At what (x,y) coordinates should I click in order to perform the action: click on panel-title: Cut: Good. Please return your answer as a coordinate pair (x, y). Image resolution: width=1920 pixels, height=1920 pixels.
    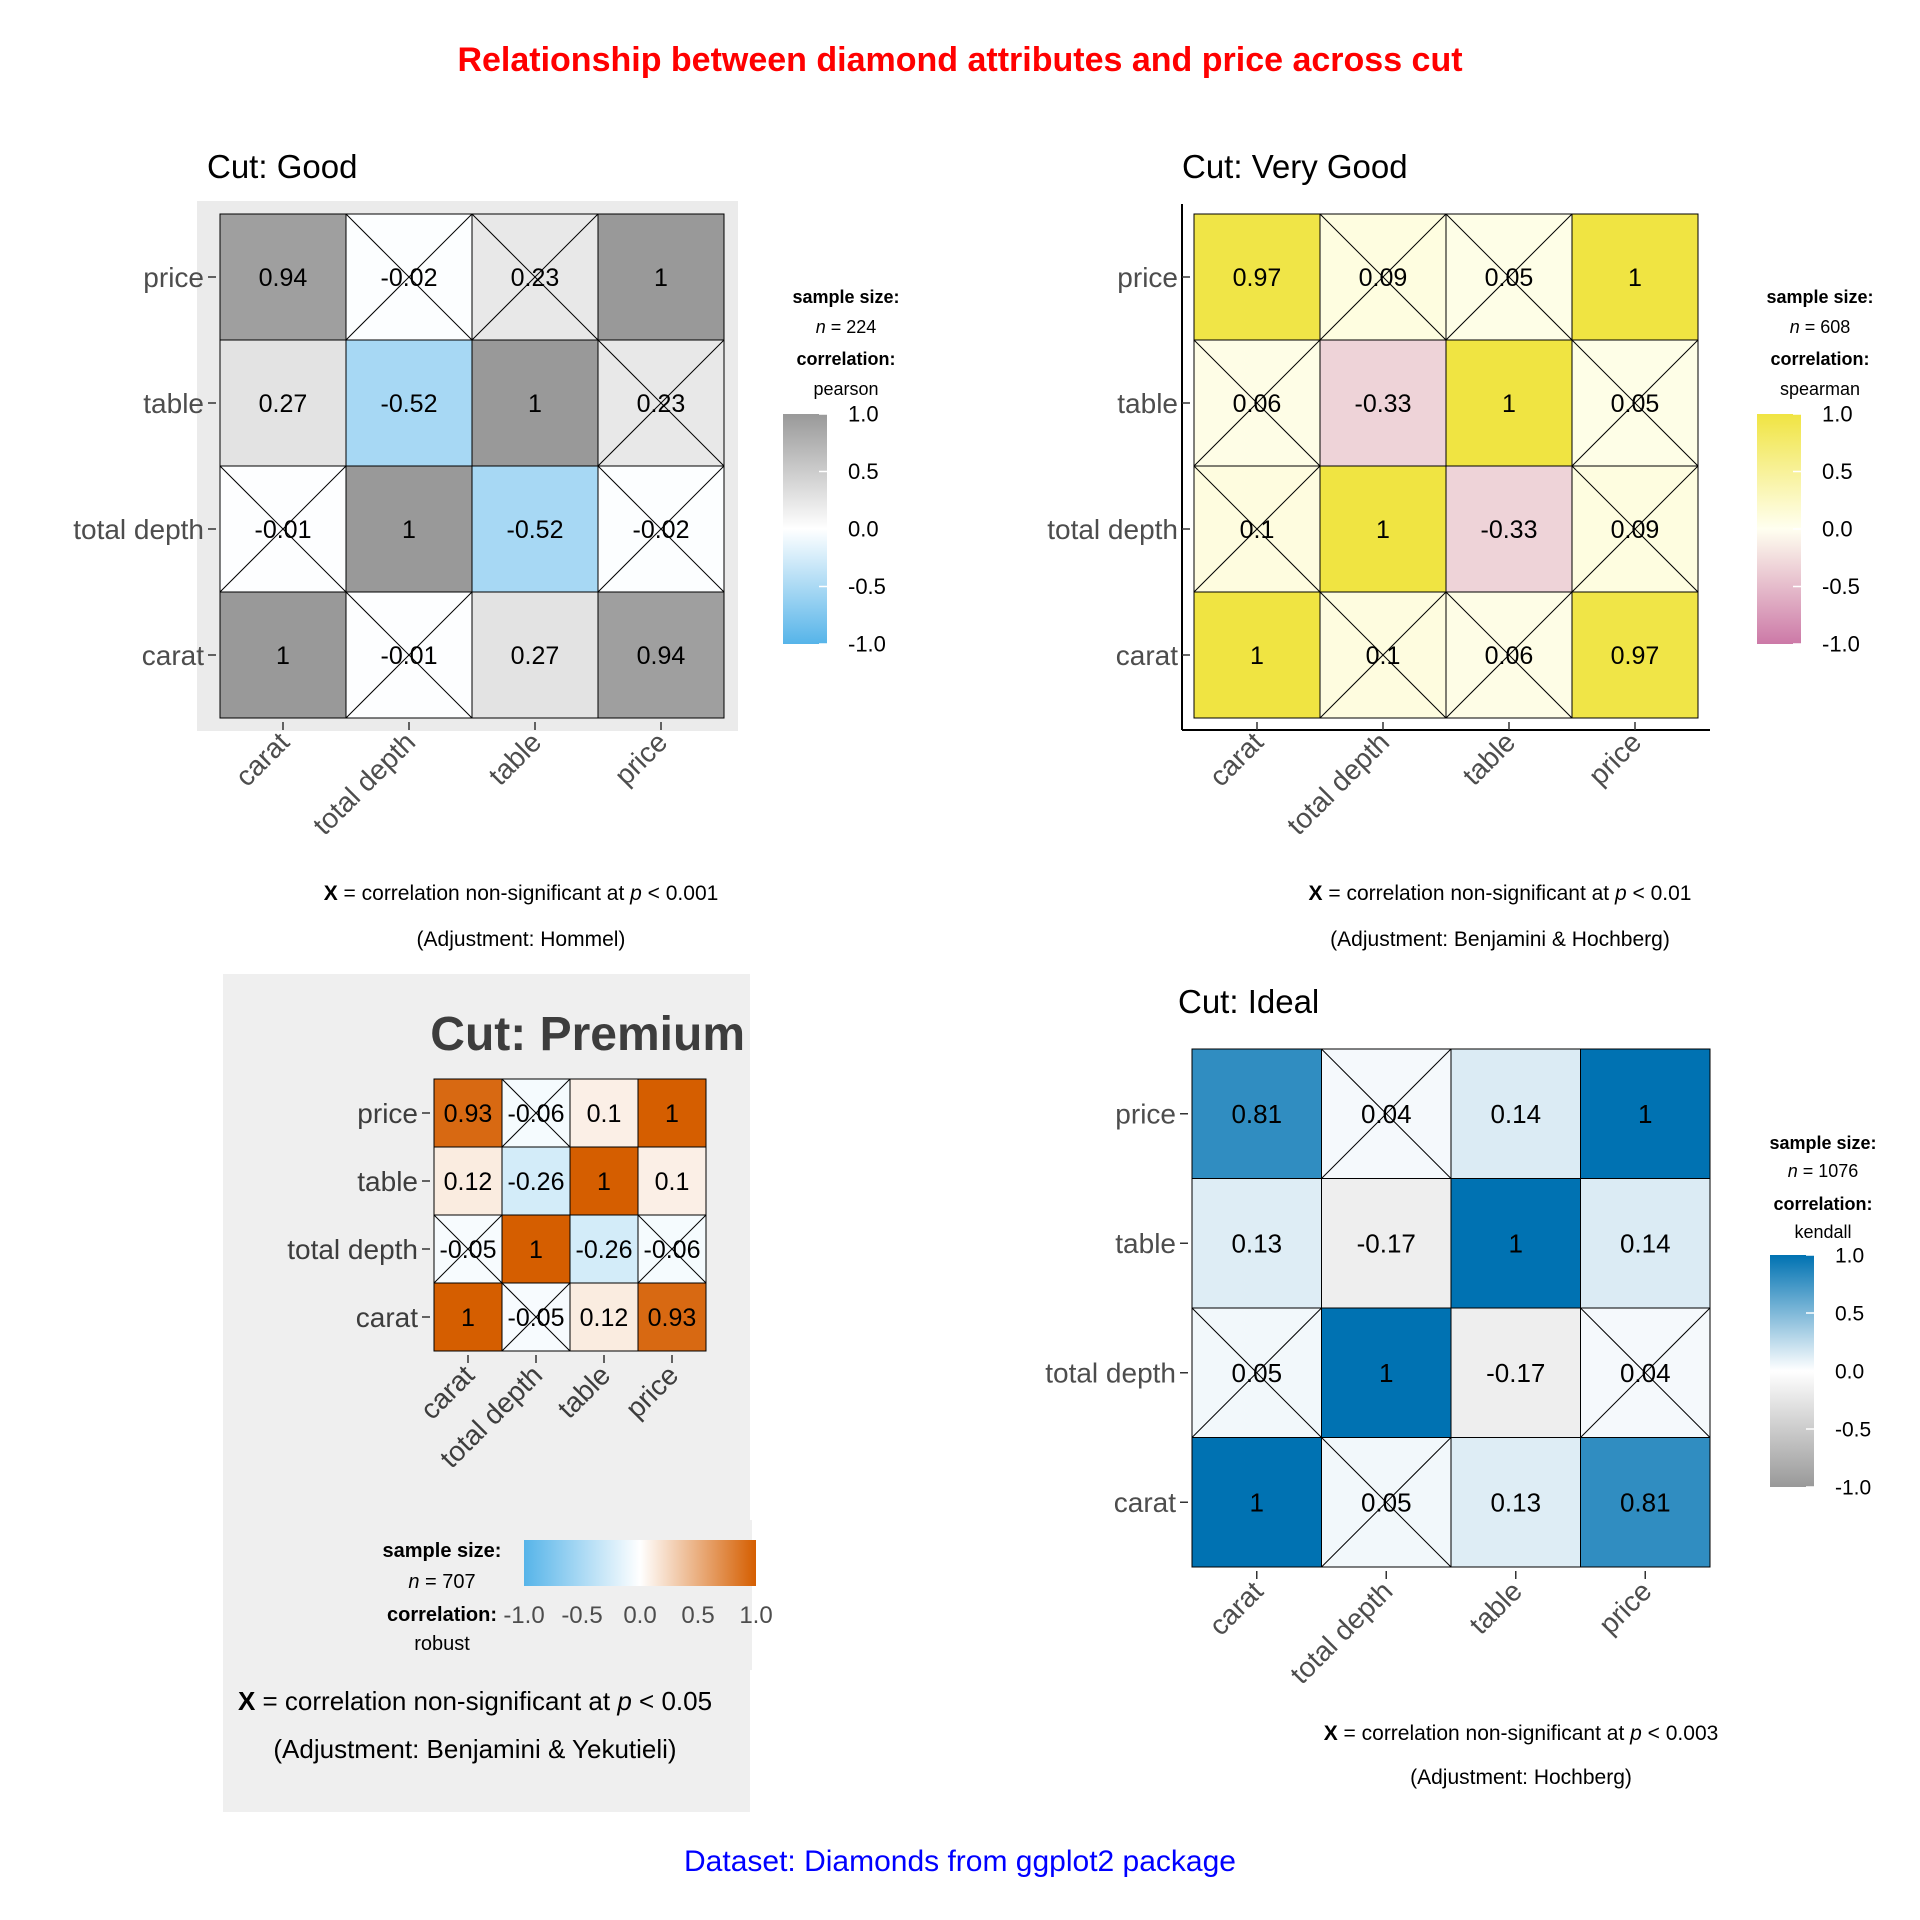
    Looking at the image, I should click on (282, 166).